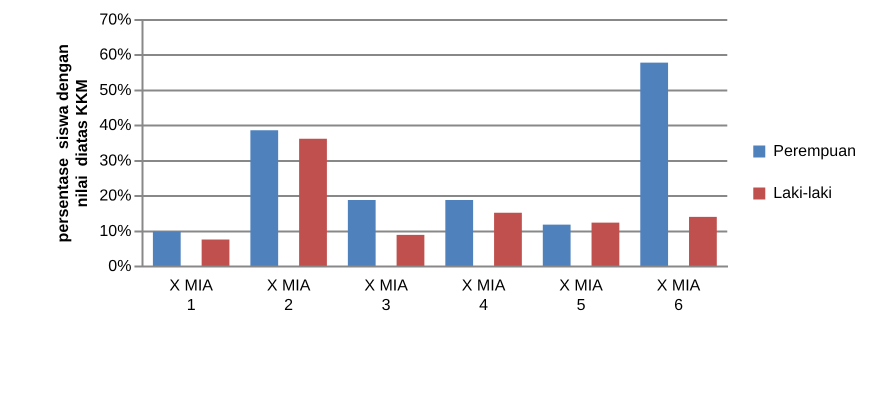  What do you see at coordinates (288, 296) in the screenshot?
I see `x-tick-label: X MIA 2` at bounding box center [288, 296].